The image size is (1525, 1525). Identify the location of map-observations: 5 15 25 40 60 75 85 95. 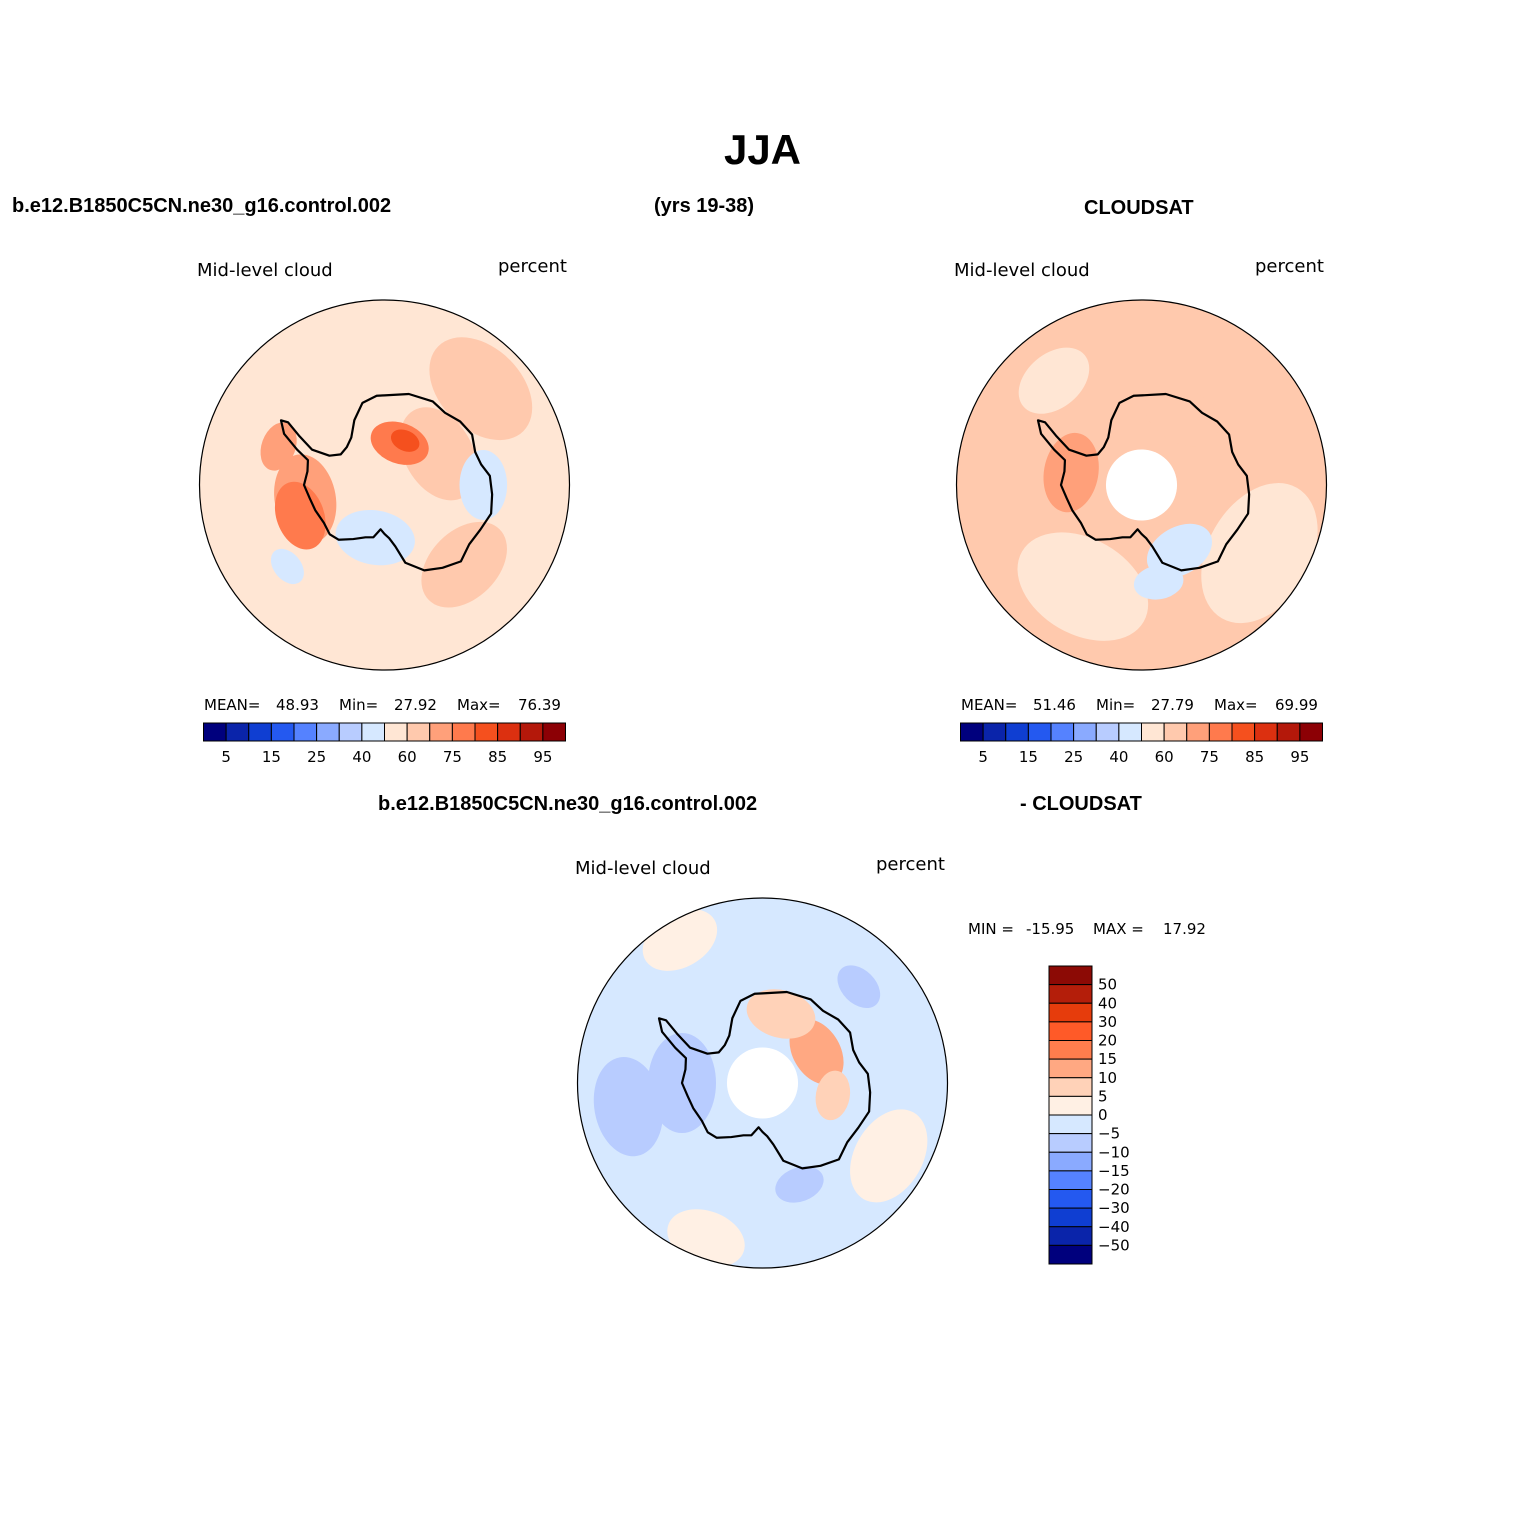
(1141, 532).